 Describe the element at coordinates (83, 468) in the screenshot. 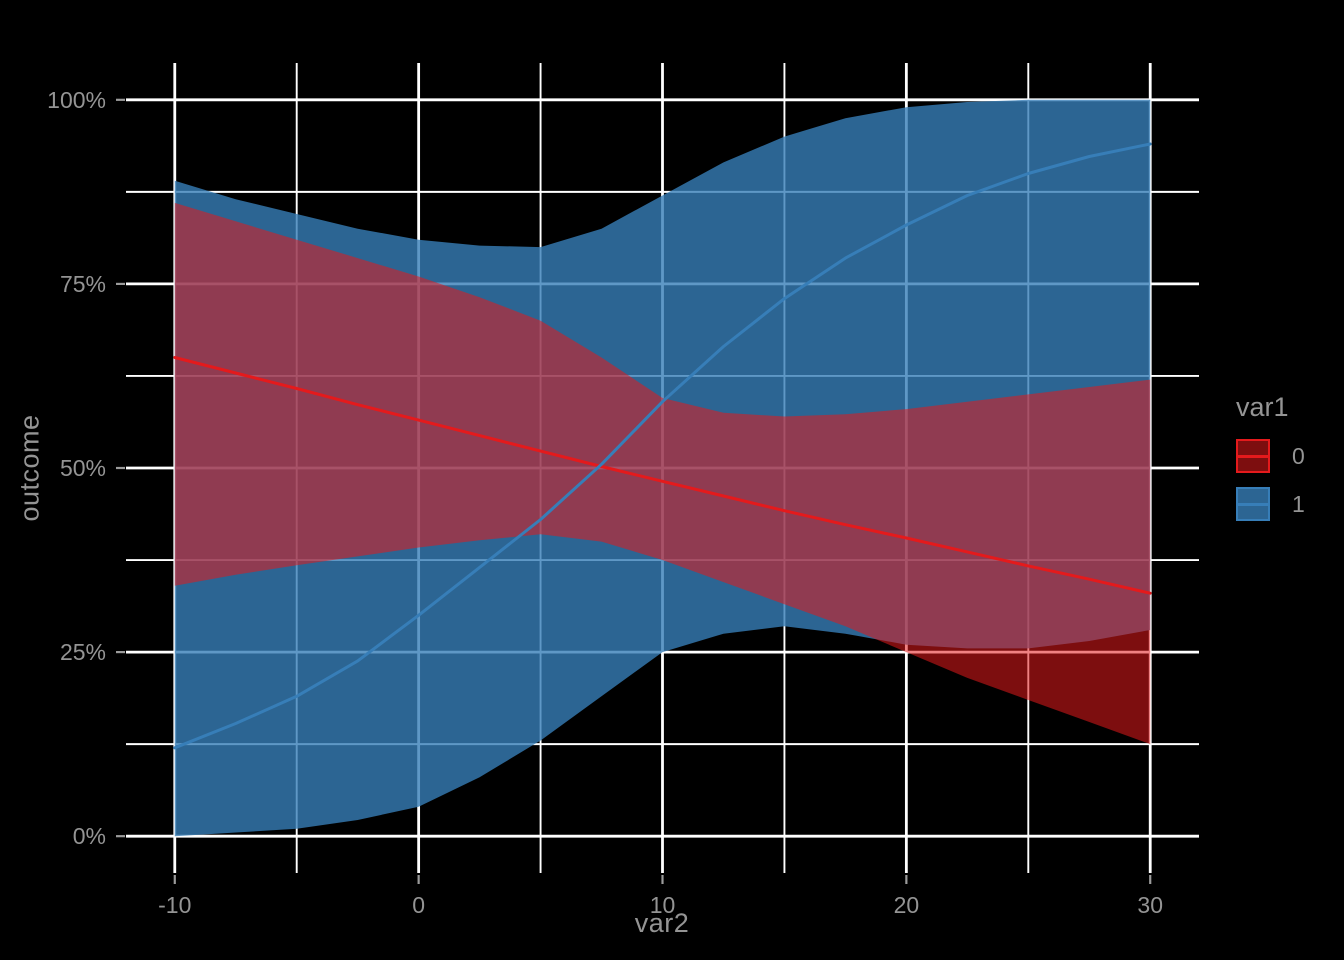

I see `y-tick-label: 50%` at that location.